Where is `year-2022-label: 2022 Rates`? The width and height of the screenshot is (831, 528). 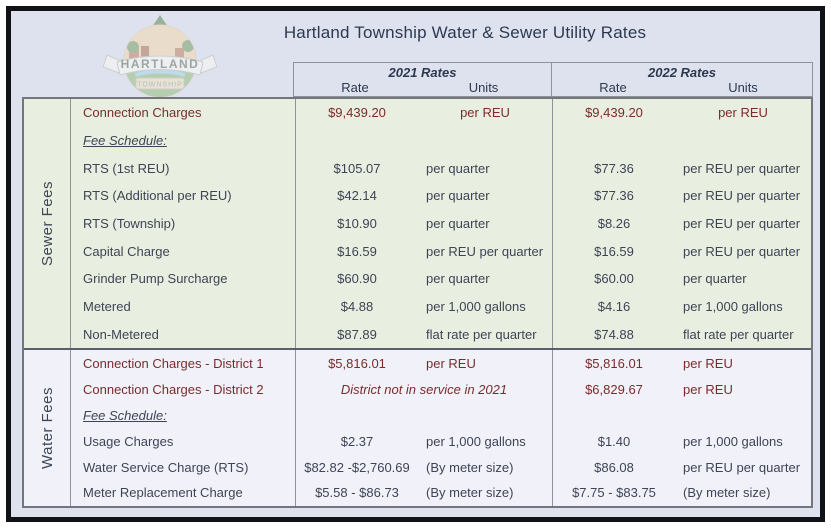 year-2022-label: 2022 Rates is located at coordinates (682, 72).